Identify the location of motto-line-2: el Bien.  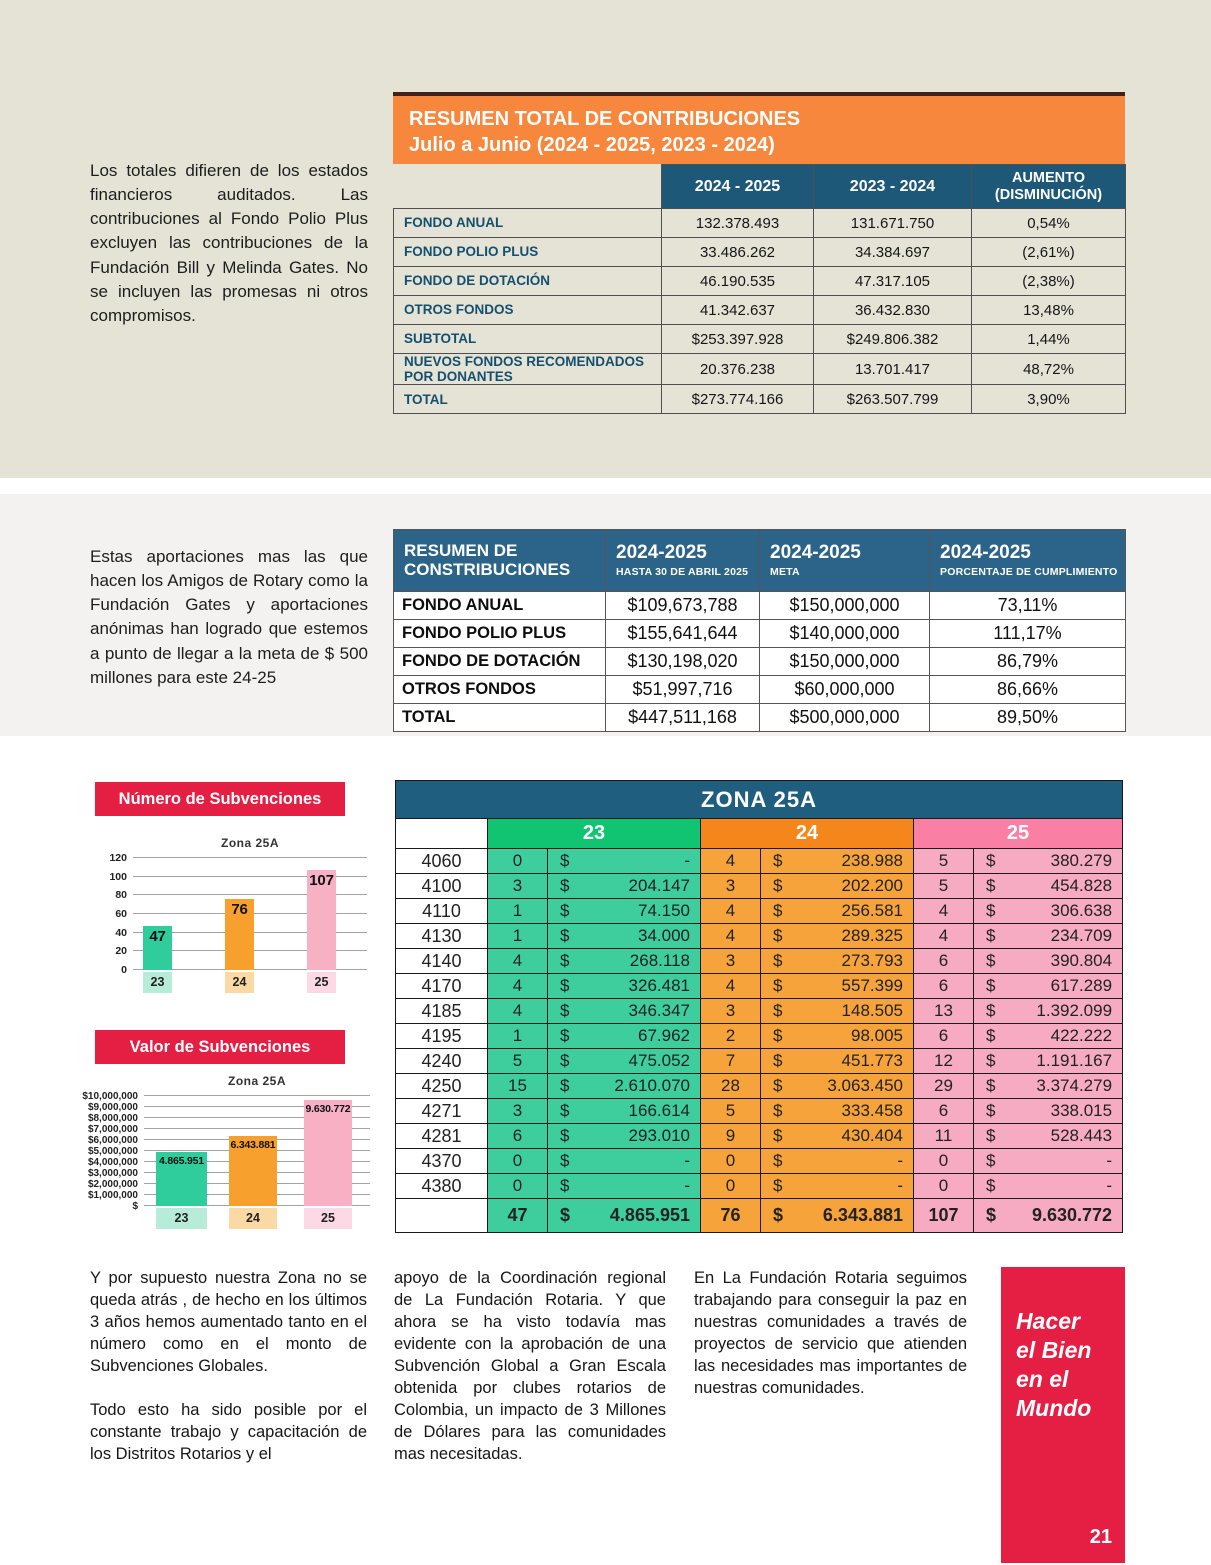
(1054, 1349).